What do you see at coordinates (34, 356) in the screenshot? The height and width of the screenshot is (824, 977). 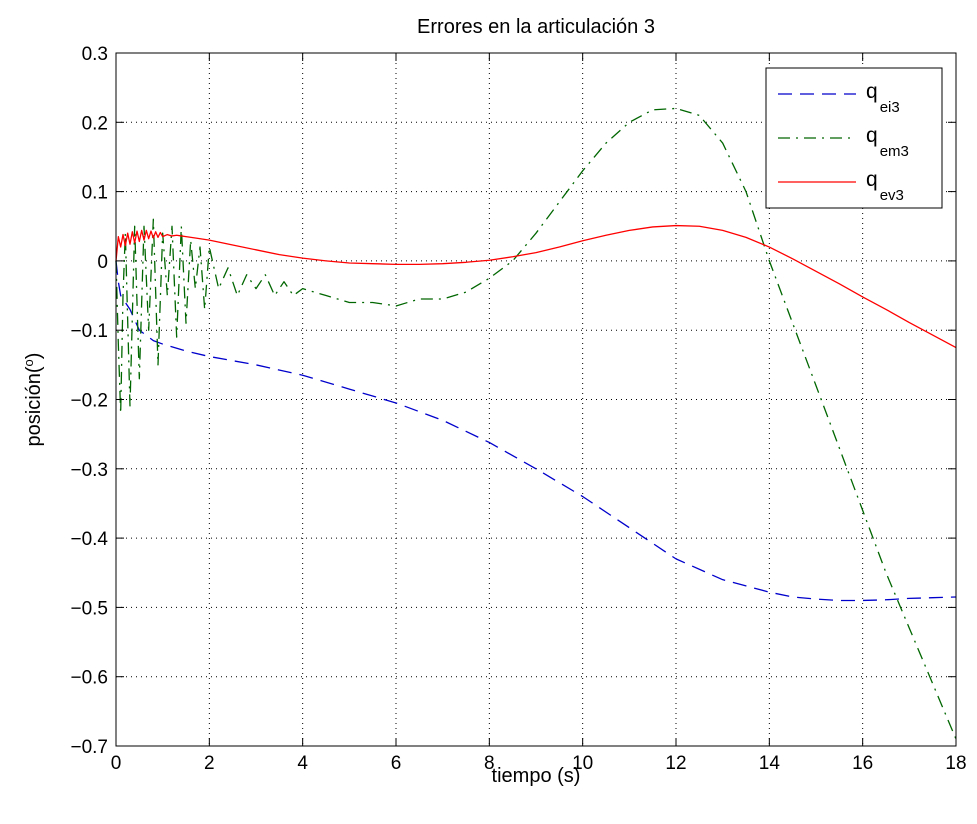 I see `y-axis-label-close: )` at bounding box center [34, 356].